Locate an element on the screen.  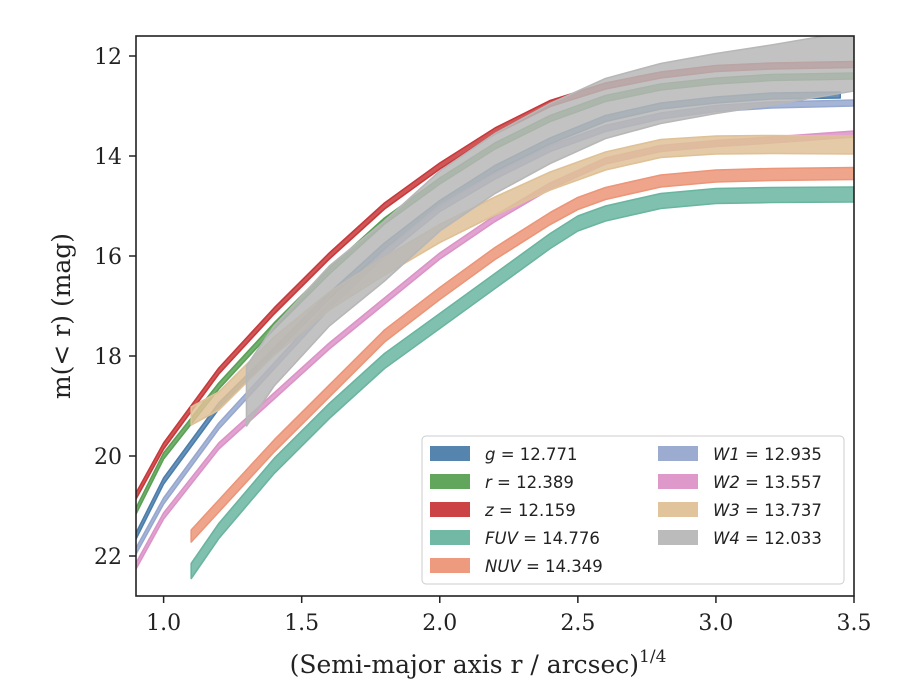
legend-swatch-w1 is located at coordinates (678, 453).